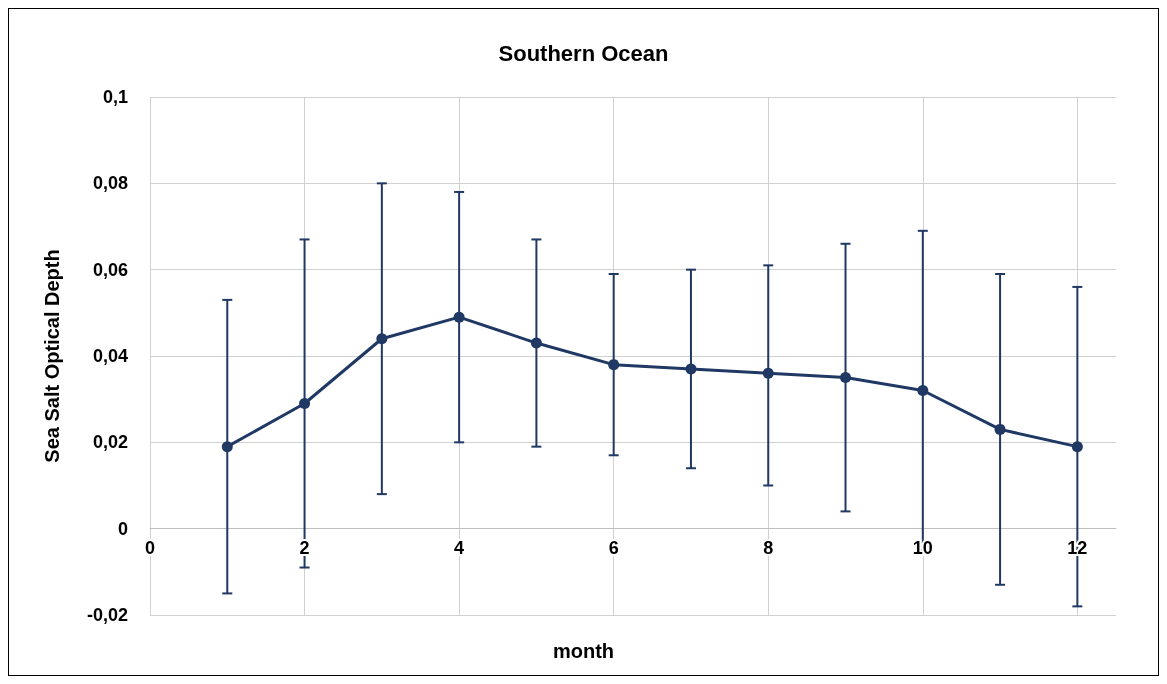  What do you see at coordinates (110, 356) in the screenshot?
I see `y-tick-label: 0,04` at bounding box center [110, 356].